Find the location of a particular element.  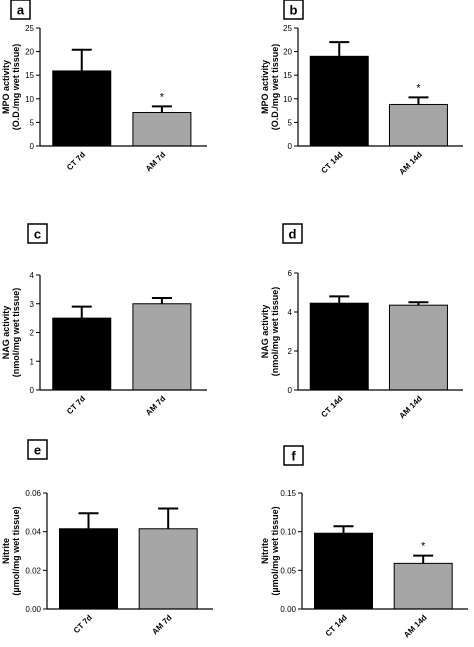

y-tick-label: 0.06 is located at coordinates (33, 493).